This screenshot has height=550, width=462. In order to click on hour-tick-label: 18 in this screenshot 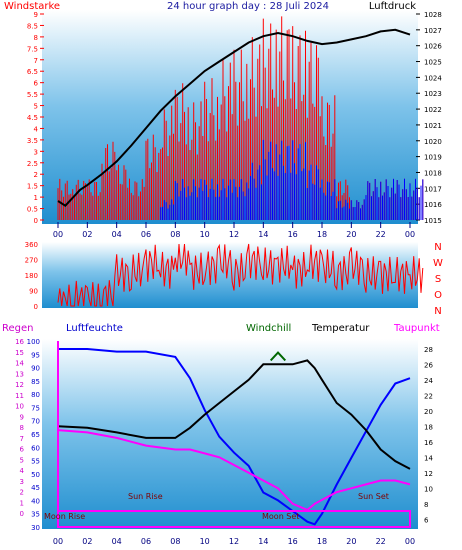, I will do `click(322, 541)`.